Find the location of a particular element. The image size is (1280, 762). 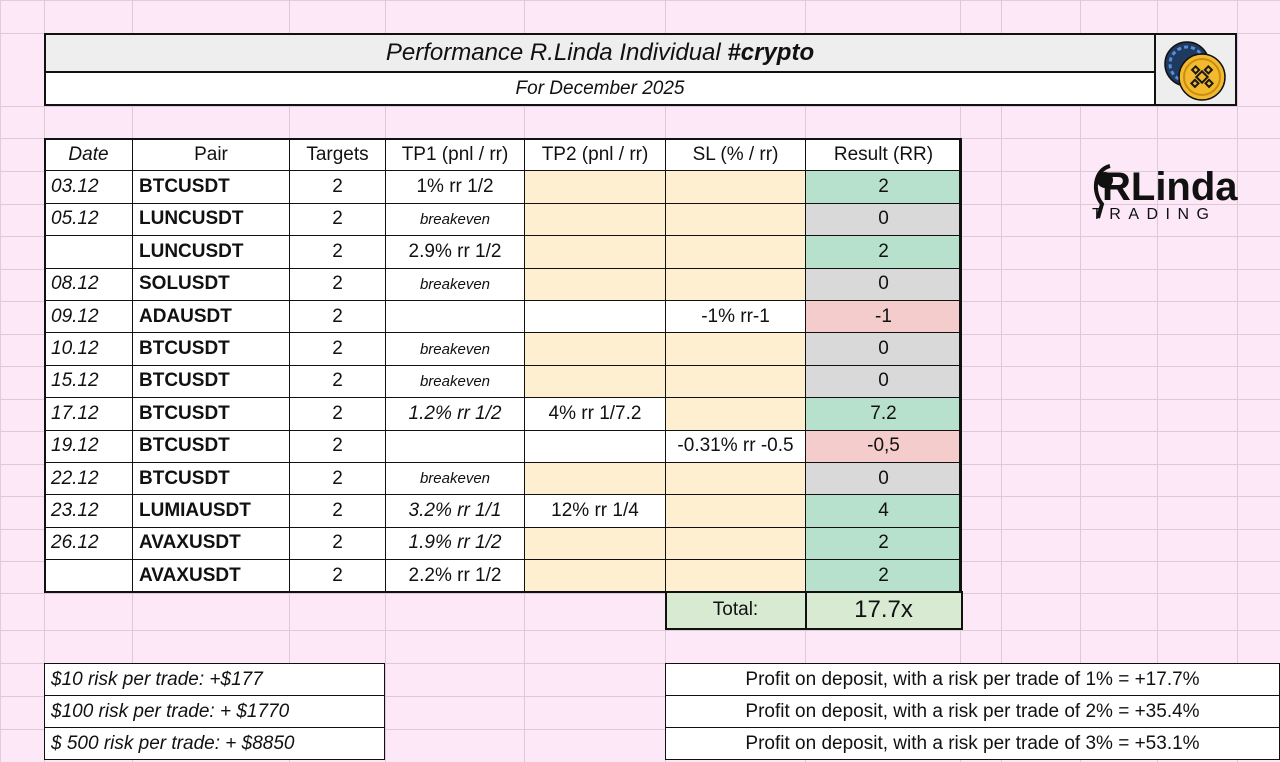

table-row: 10.12 BTCUSDT 2 breakeven 0 is located at coordinates (503, 349).